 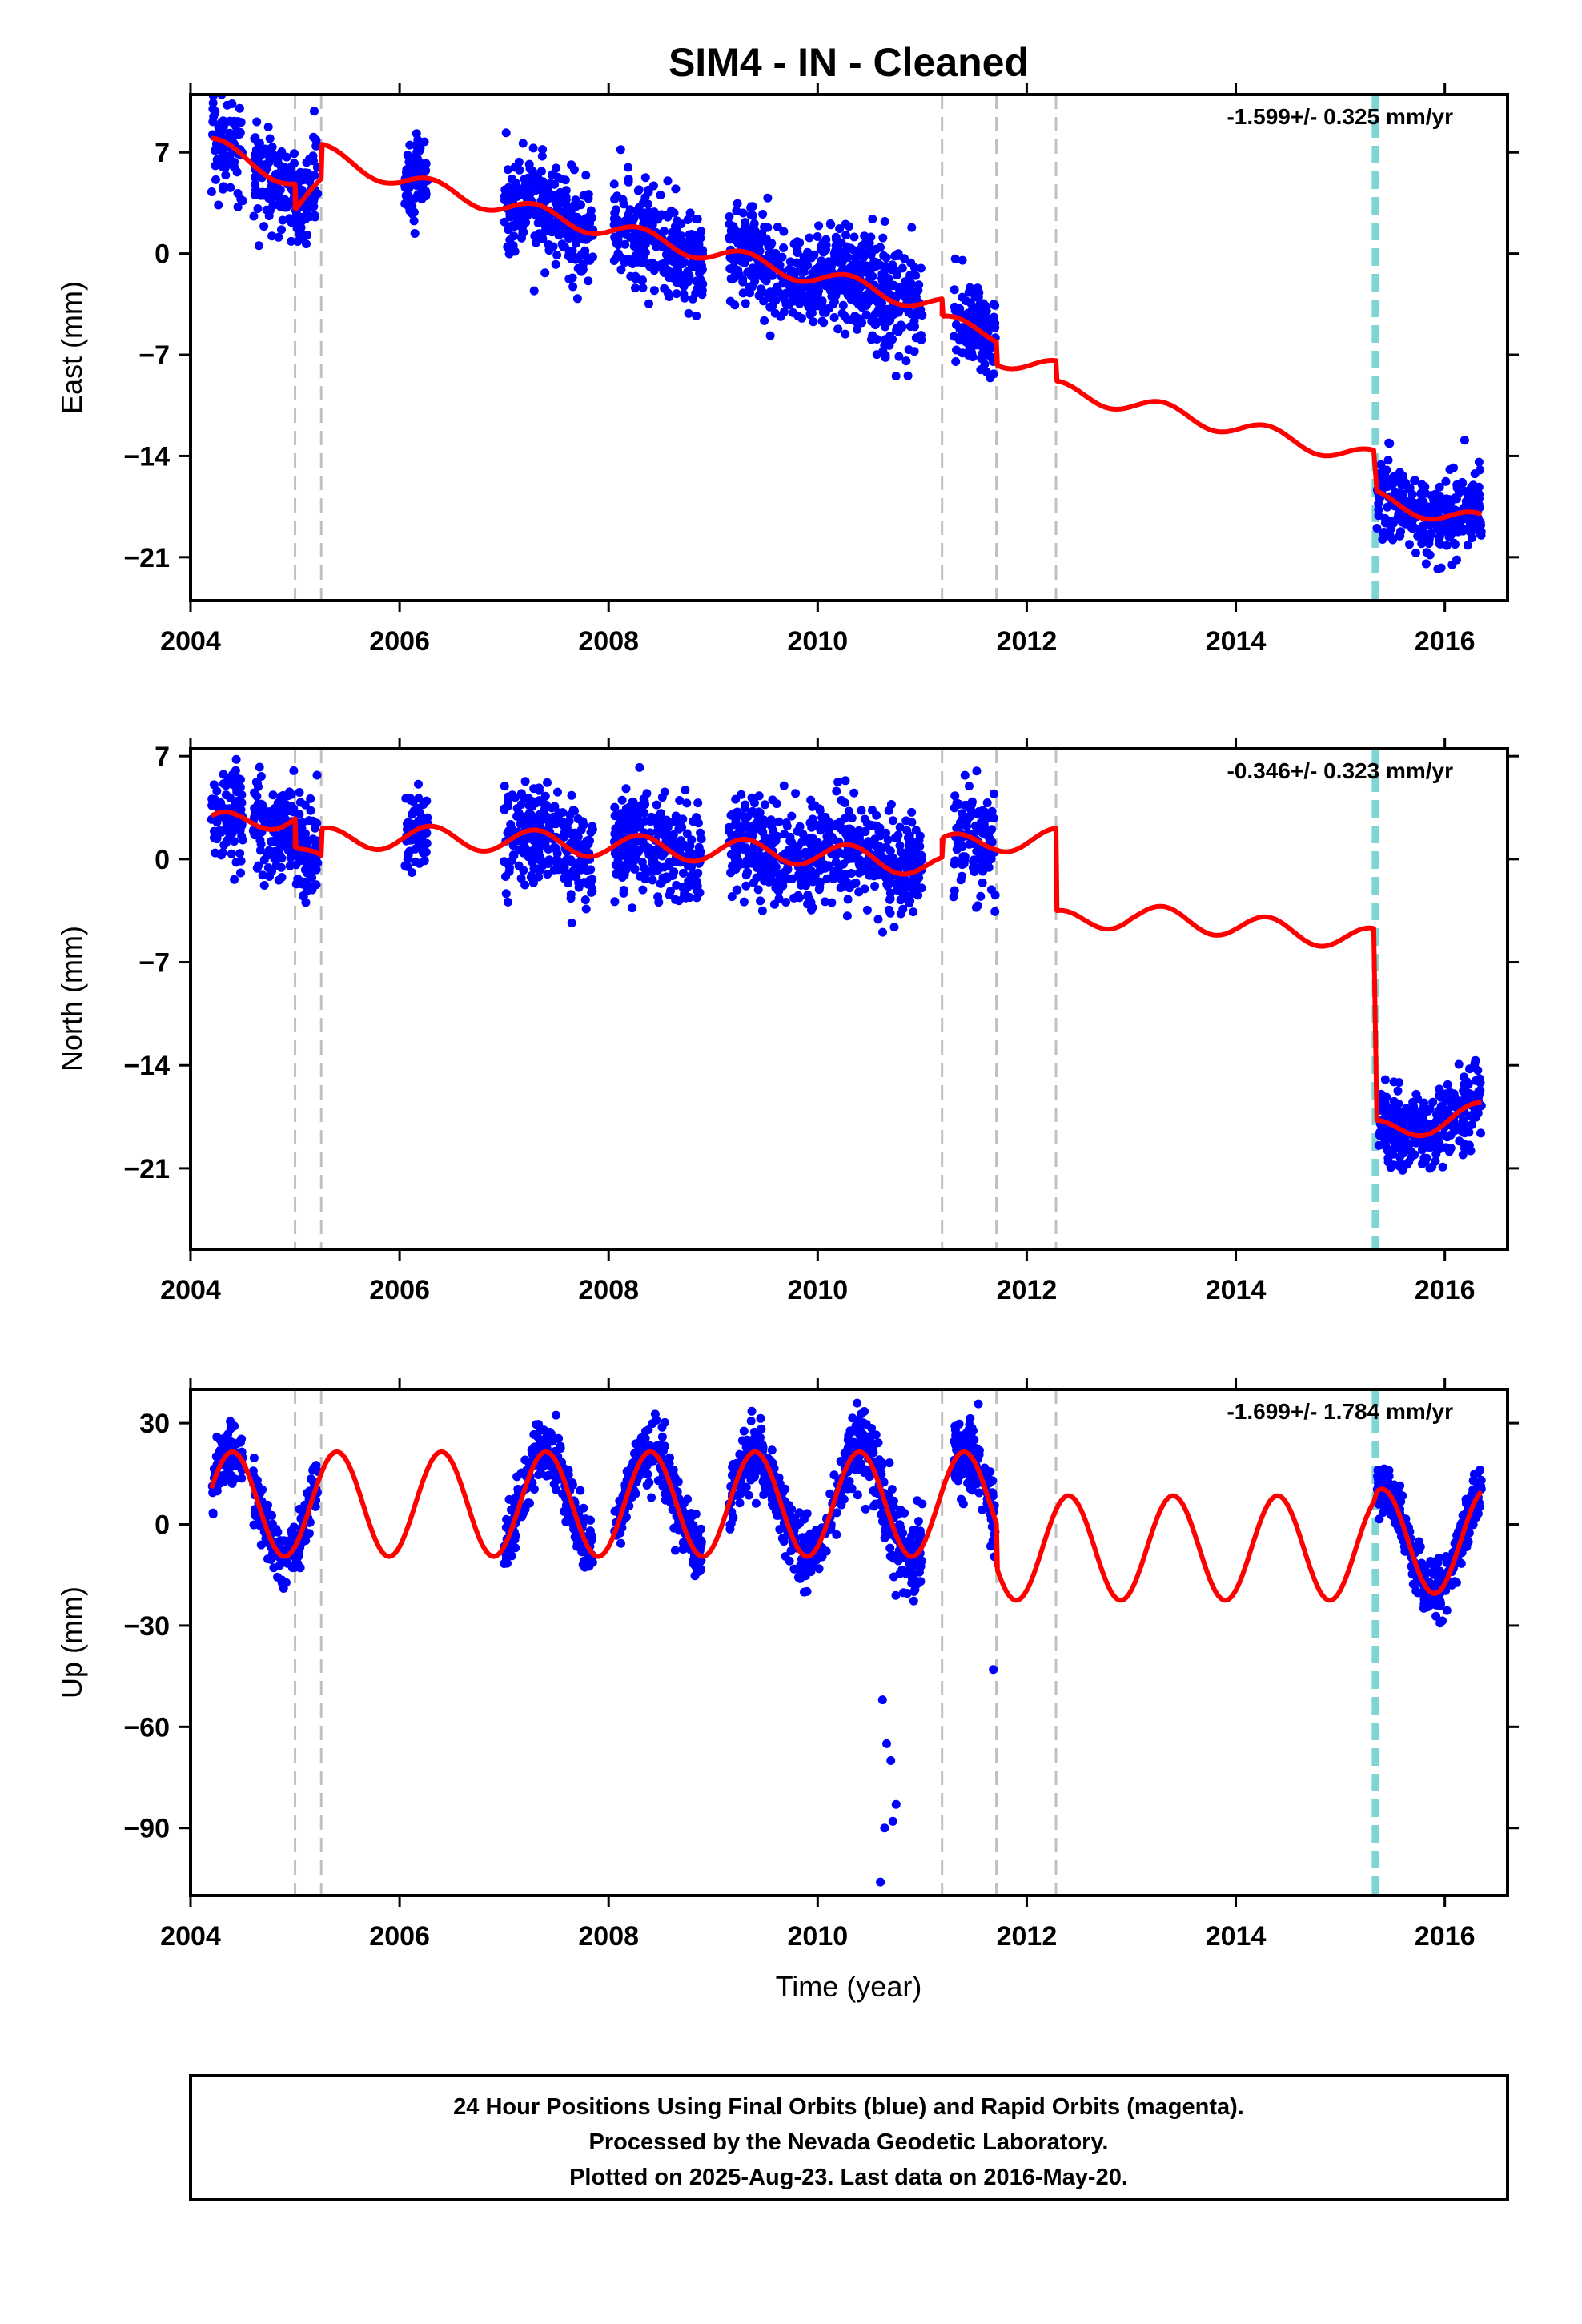 I want to click on east-axis-label: East (mm), so click(x=71, y=347).